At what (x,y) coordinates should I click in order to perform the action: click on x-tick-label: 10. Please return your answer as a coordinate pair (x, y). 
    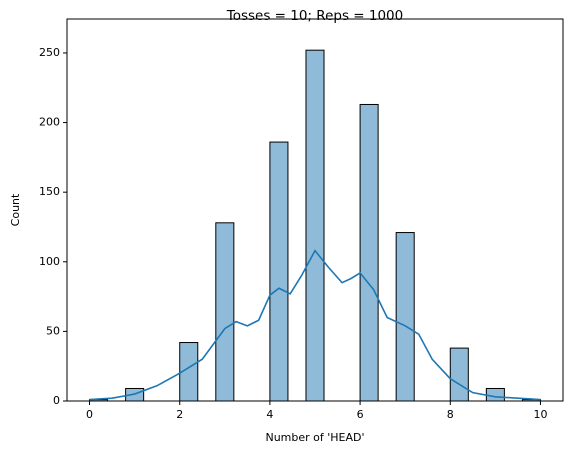
    Looking at the image, I should click on (540, 414).